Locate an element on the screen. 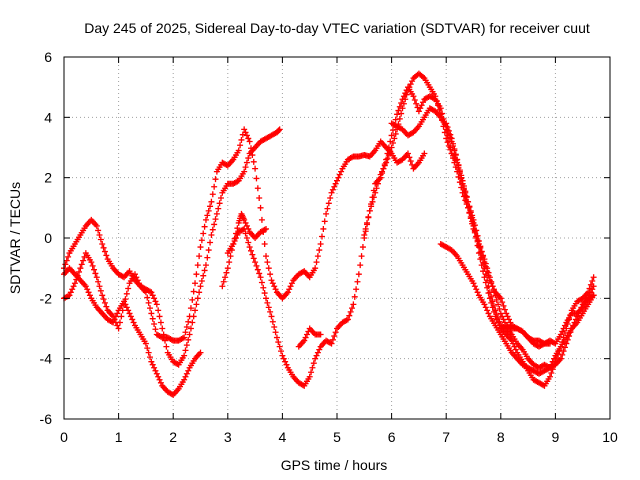 This screenshot has width=640, height=480. y-tick-label: -4 is located at coordinates (46, 359).